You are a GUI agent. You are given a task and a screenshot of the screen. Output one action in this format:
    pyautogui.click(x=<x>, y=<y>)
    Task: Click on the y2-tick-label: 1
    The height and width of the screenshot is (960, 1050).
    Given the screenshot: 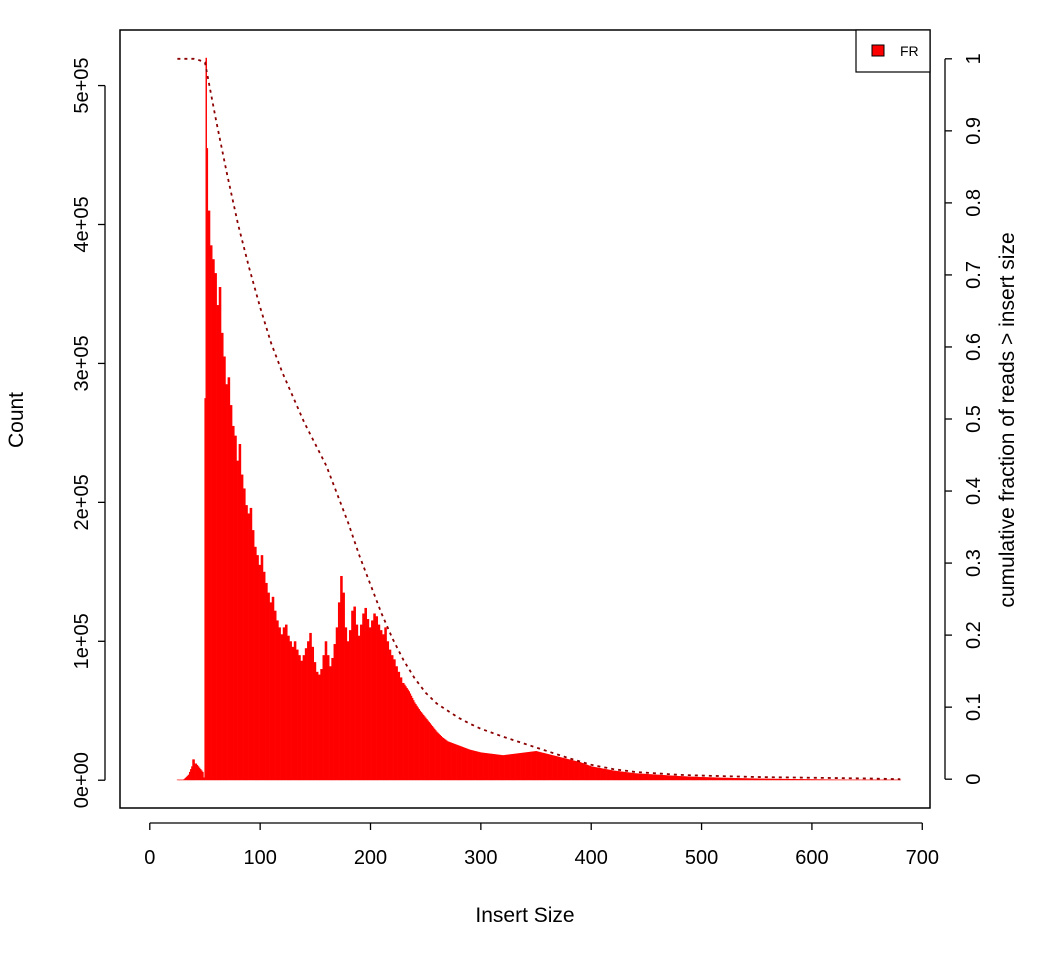 What is the action you would take?
    pyautogui.click(x=974, y=58)
    